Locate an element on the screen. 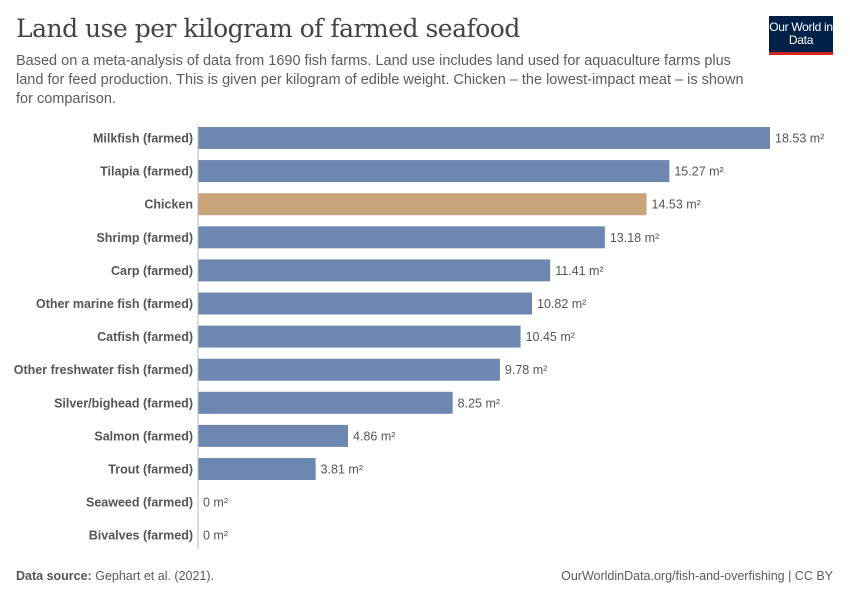  category-label: Silver/bighead (farmed) is located at coordinates (123, 403).